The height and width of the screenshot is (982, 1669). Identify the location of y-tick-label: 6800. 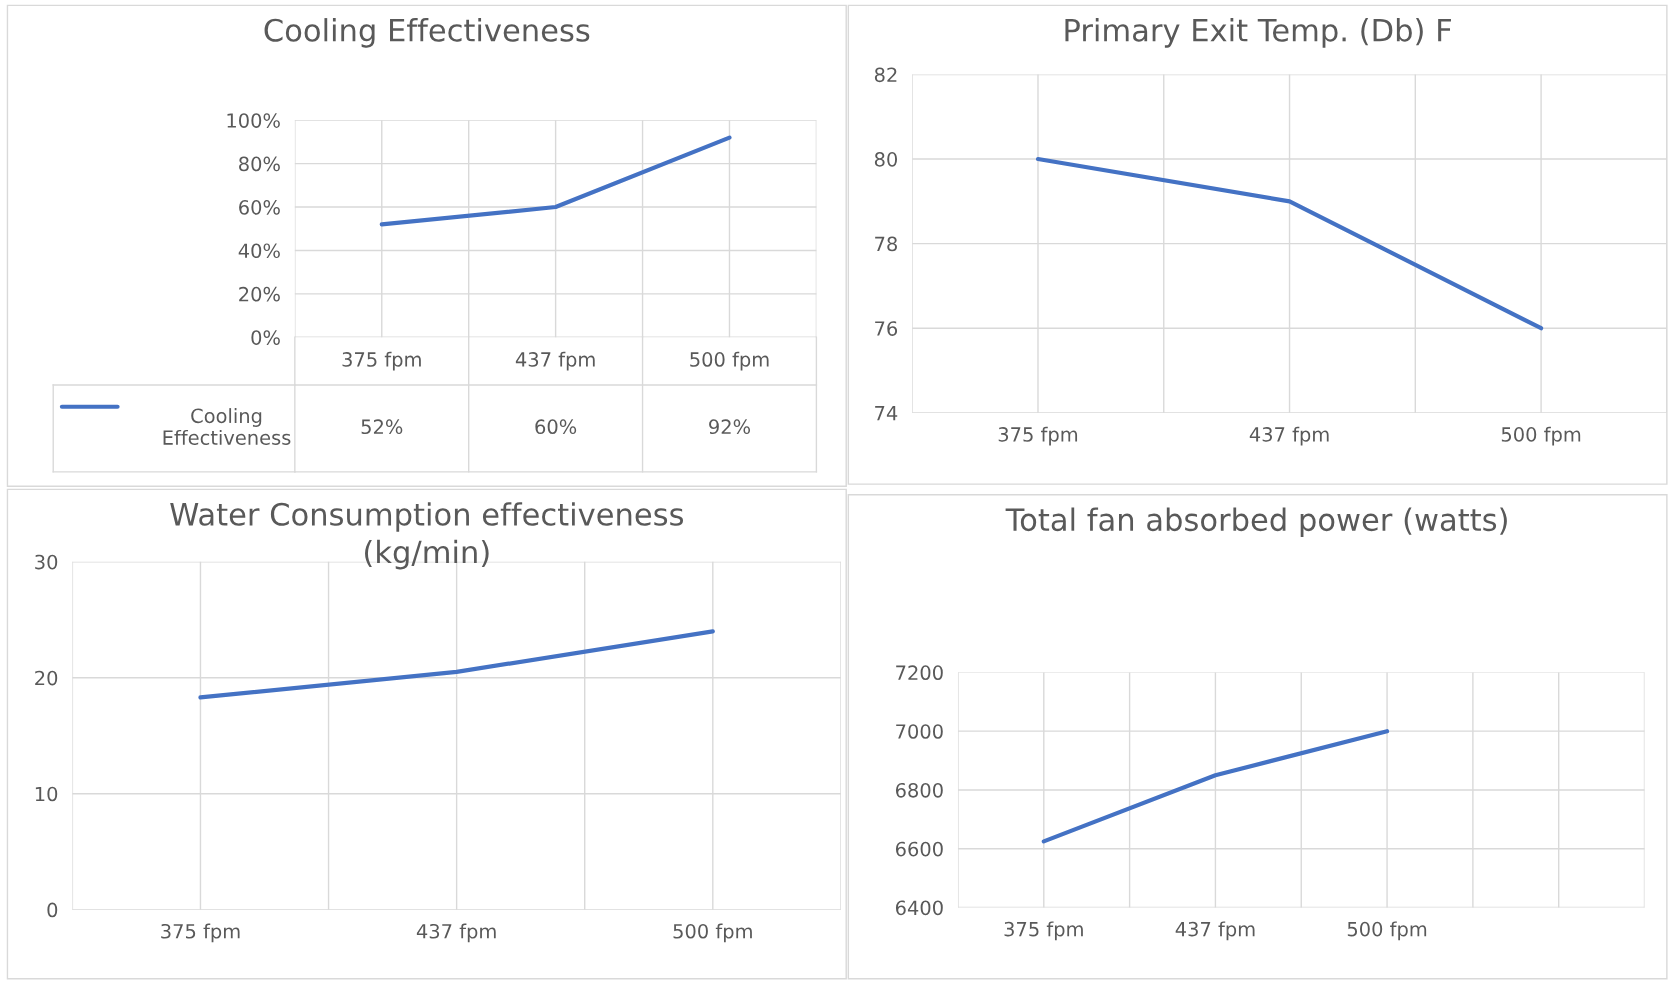
(919, 790).